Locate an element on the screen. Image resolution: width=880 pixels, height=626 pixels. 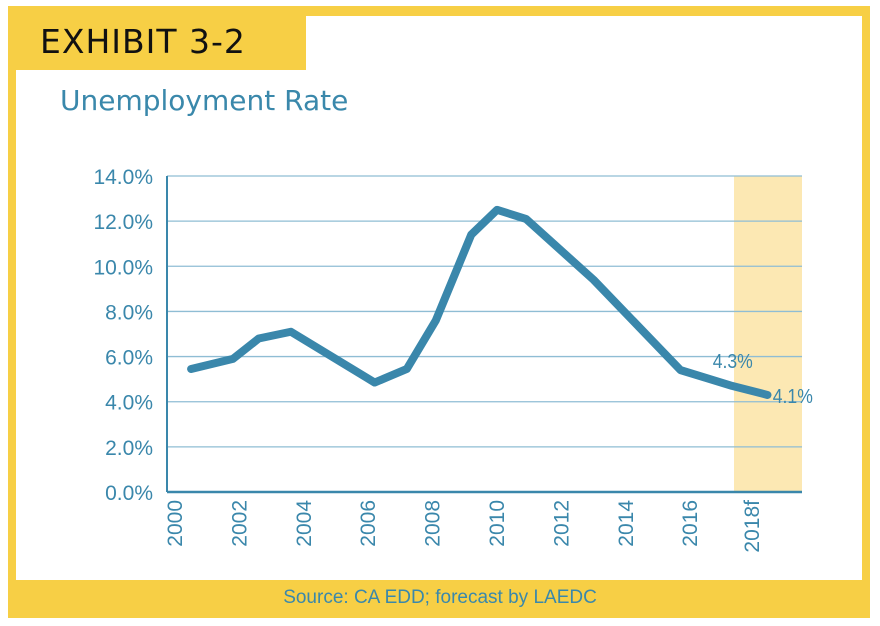
y-tick-label: 10.0% is located at coordinates (123, 267).